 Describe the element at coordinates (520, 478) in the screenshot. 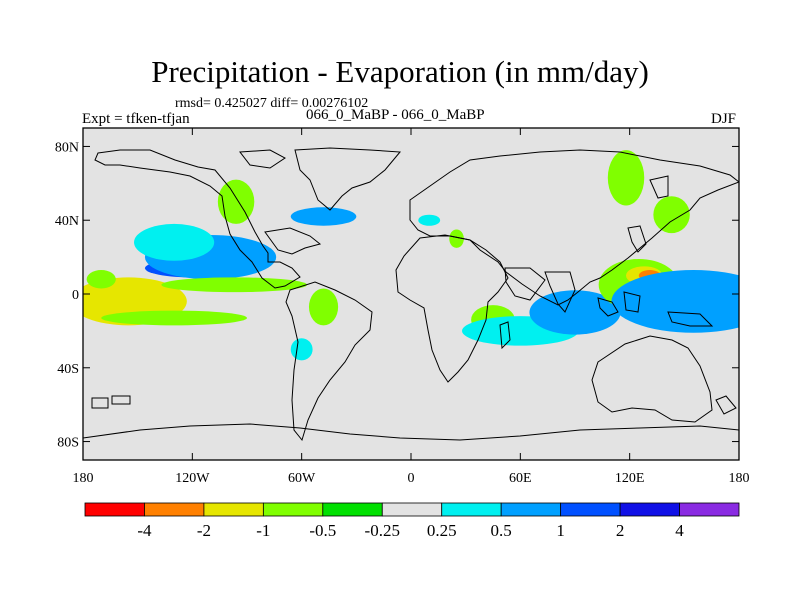

I see `lon-tick-label: 60E` at that location.